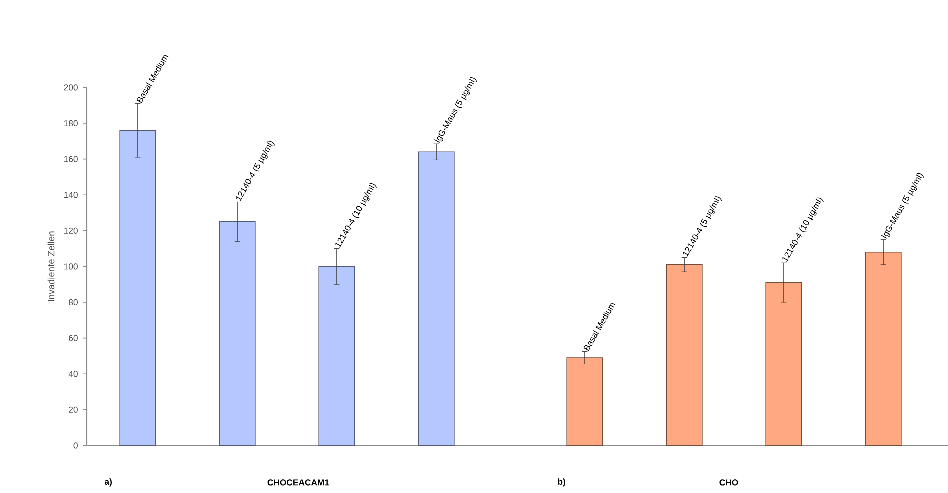  I want to click on x-axis-title: CHOCEACAM1, so click(299, 483).